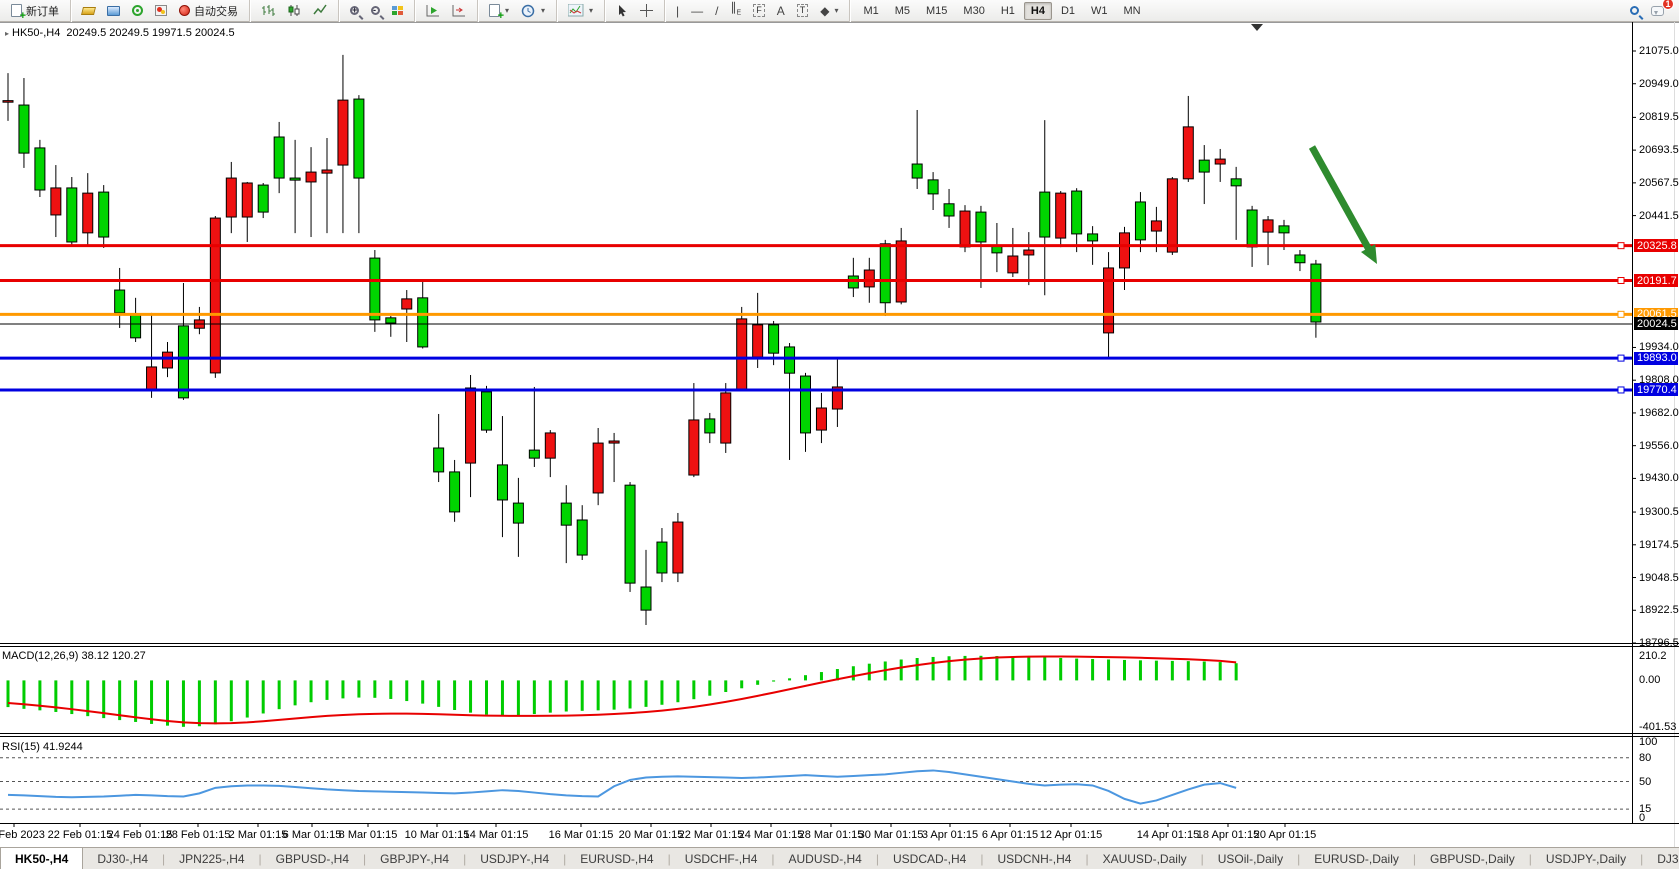 This screenshot has height=869, width=1679. I want to click on timeframe-m30: M30, so click(974, 10).